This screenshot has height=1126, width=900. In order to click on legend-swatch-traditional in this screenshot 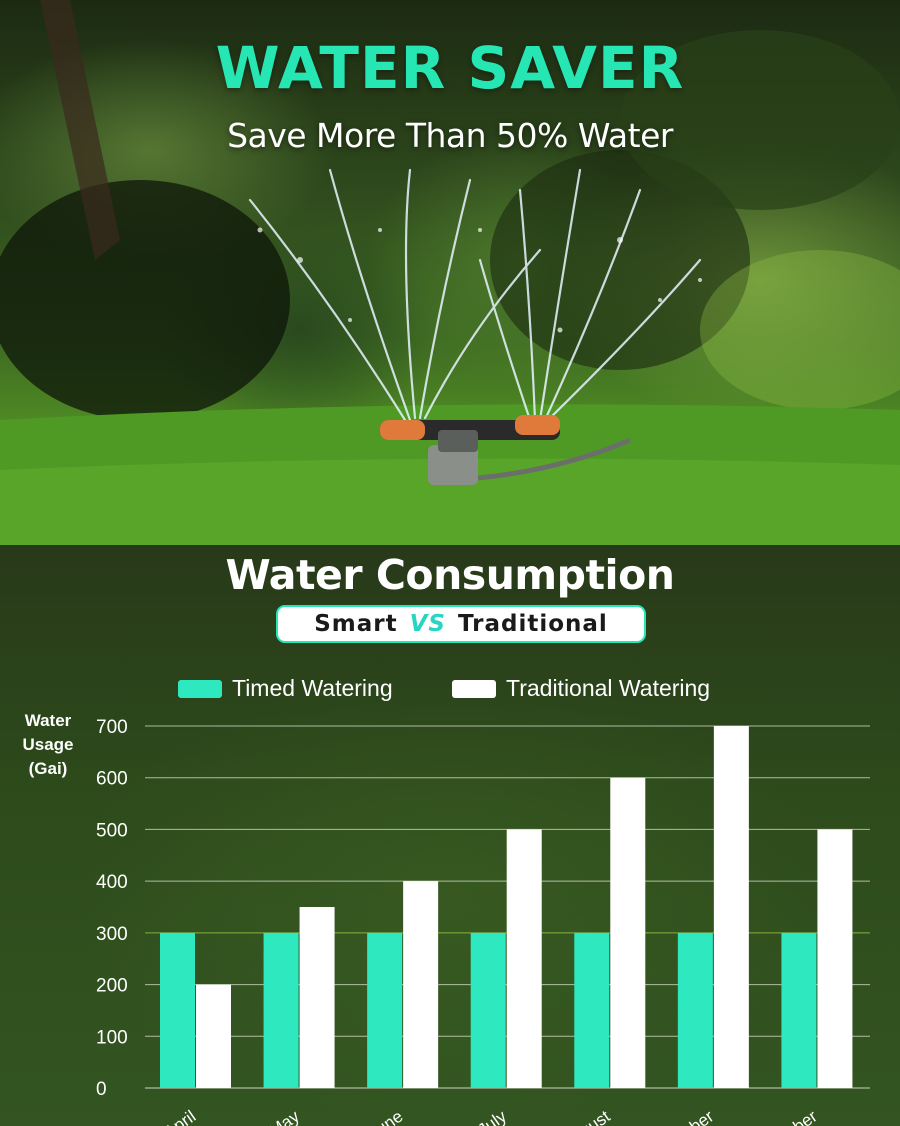, I will do `click(474, 688)`.